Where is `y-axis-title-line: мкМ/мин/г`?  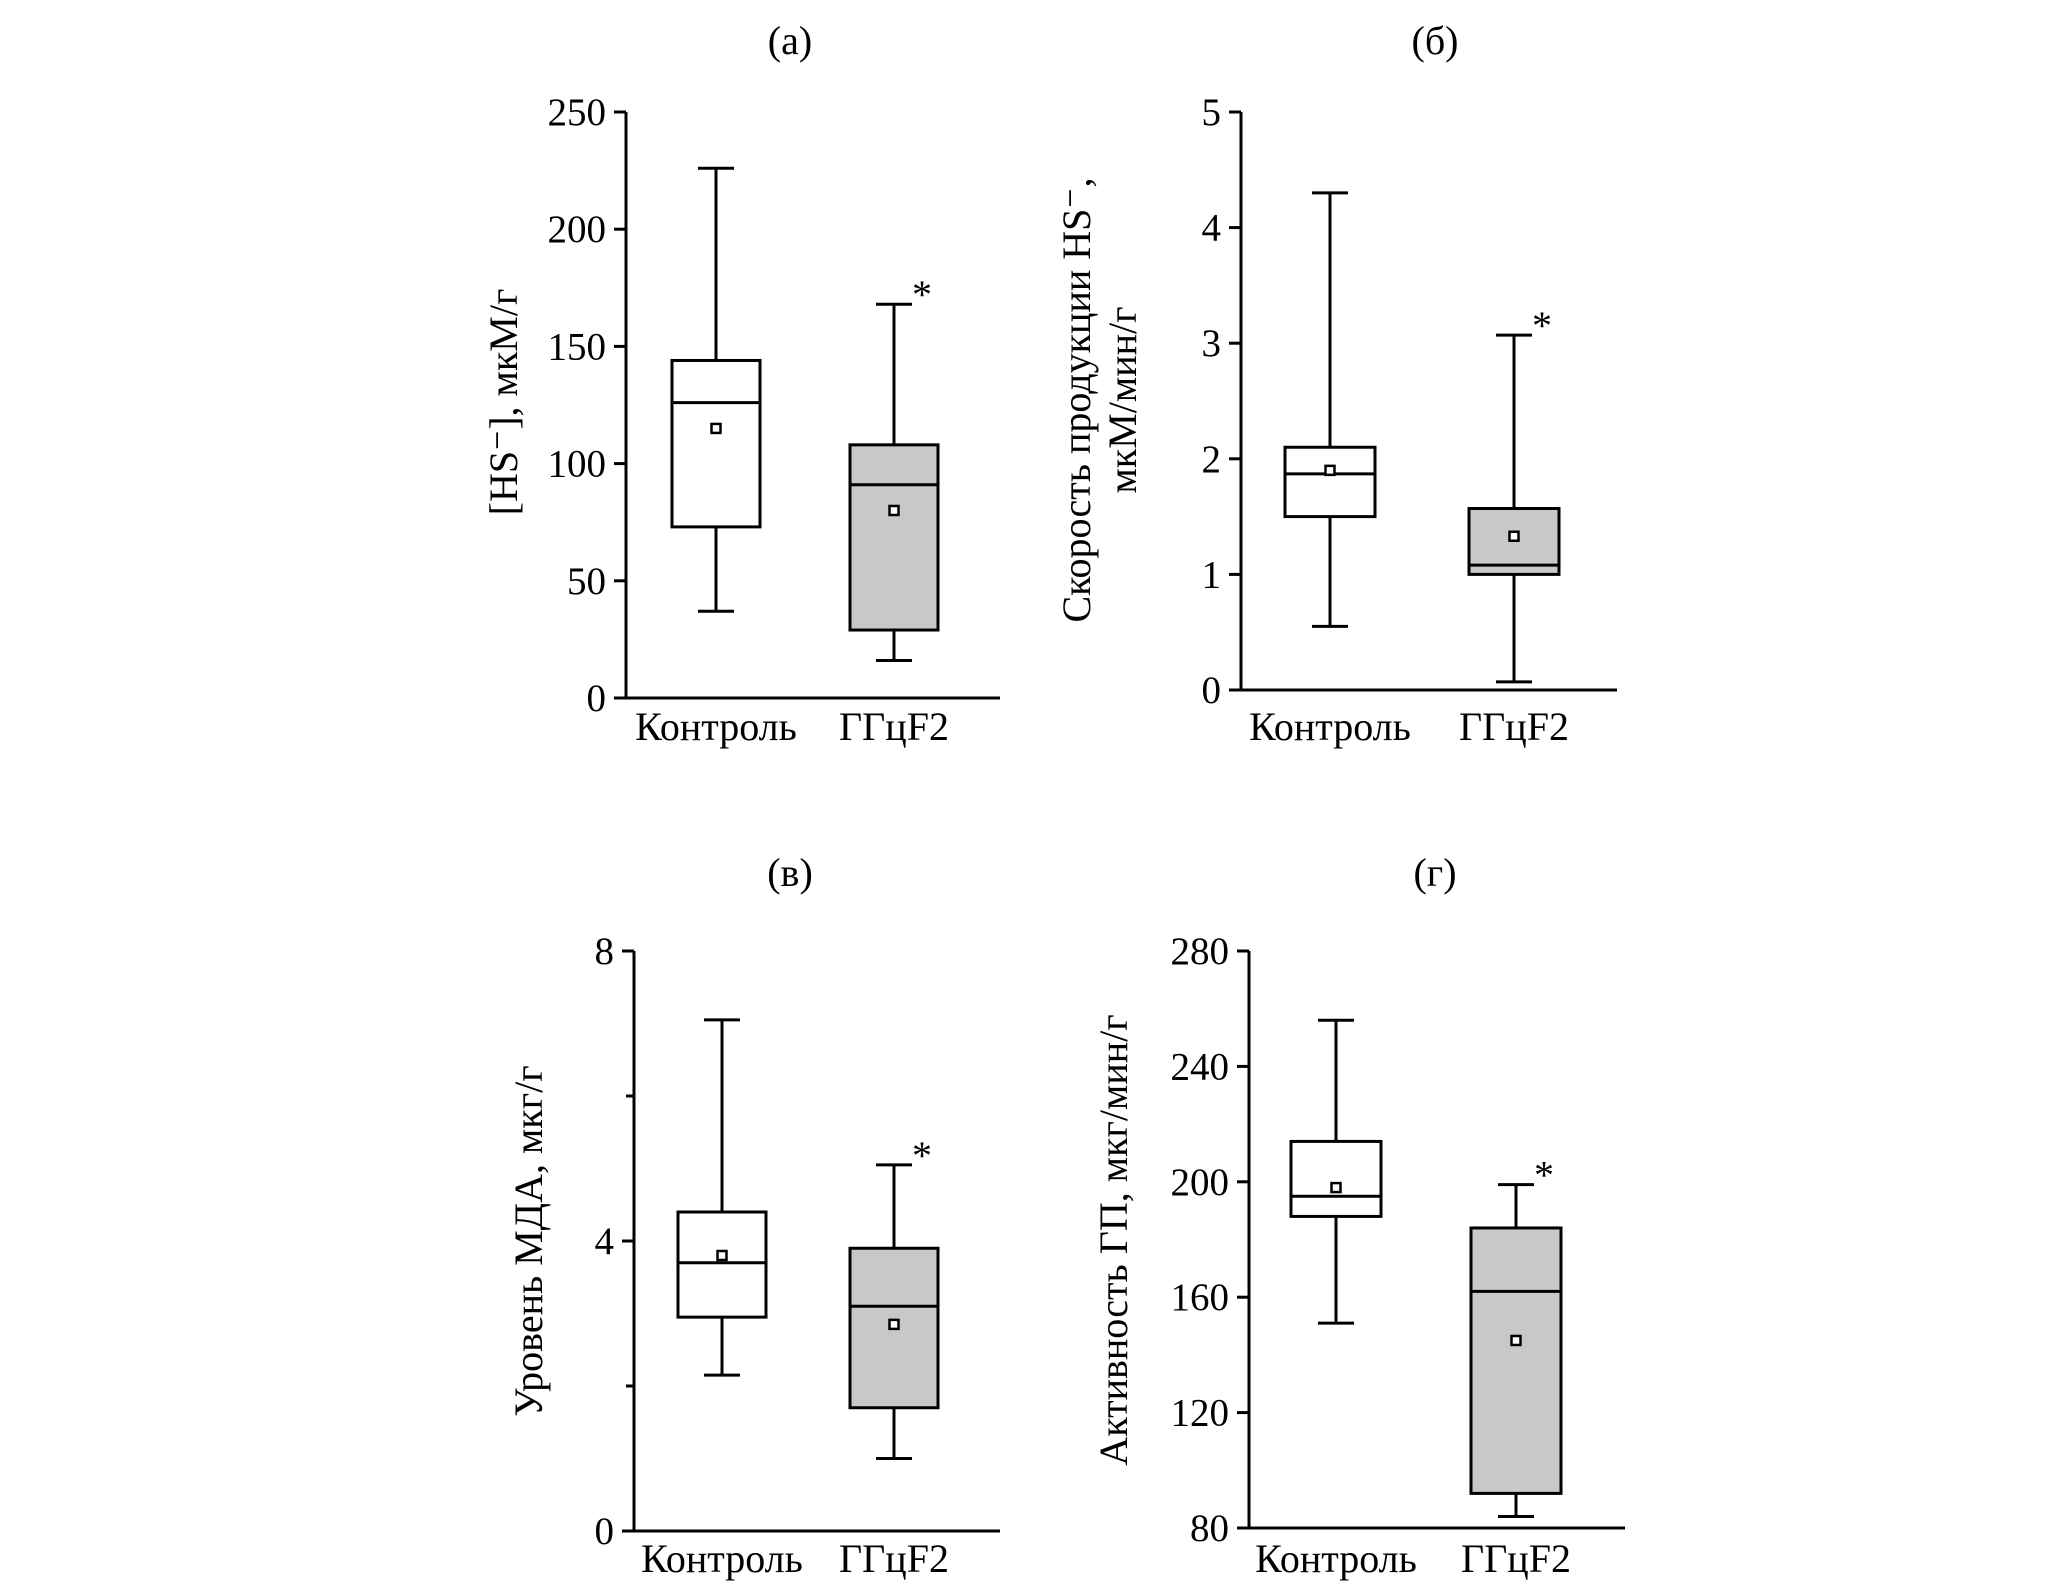
y-axis-title-line: мкМ/мин/г is located at coordinates (1122, 399).